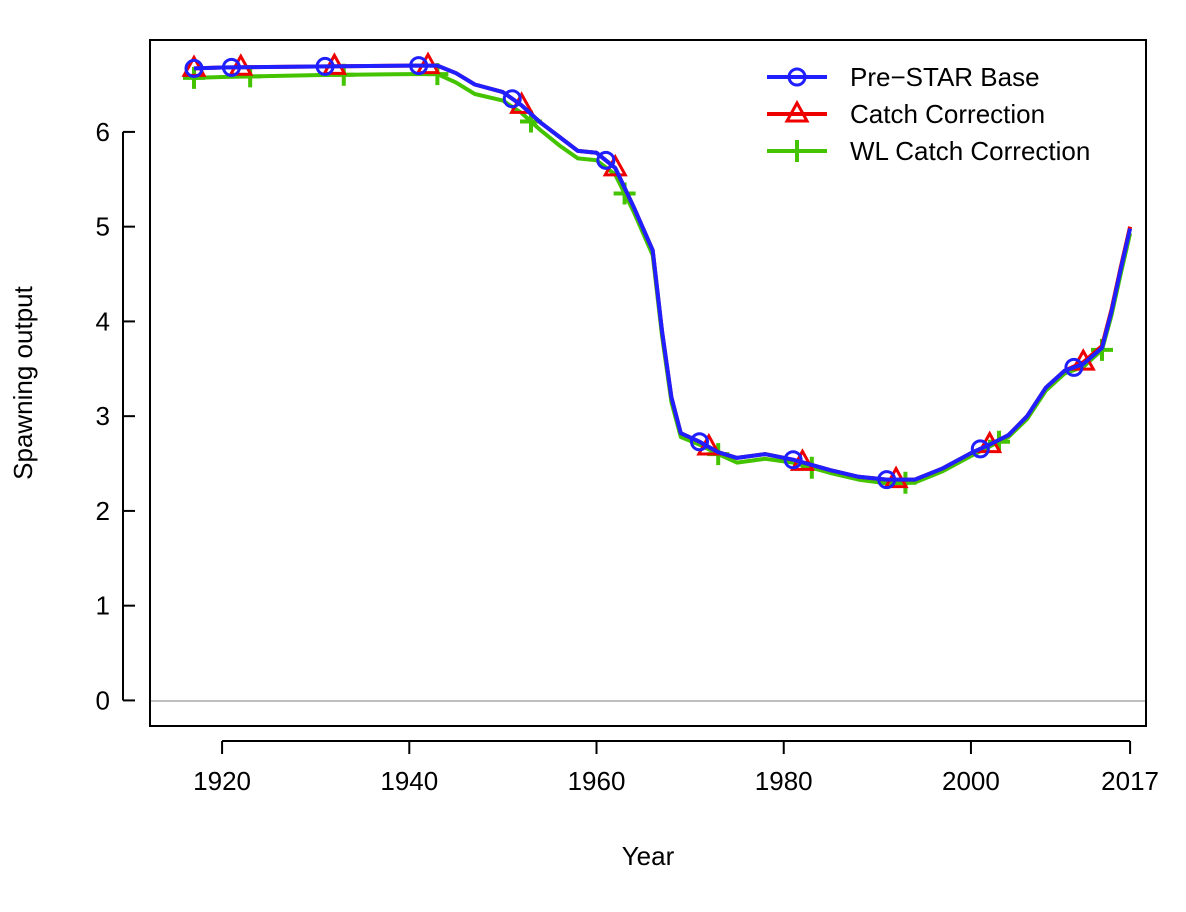 The image size is (1186, 912). Describe the element at coordinates (103, 416) in the screenshot. I see `y-tick-label: 3` at that location.